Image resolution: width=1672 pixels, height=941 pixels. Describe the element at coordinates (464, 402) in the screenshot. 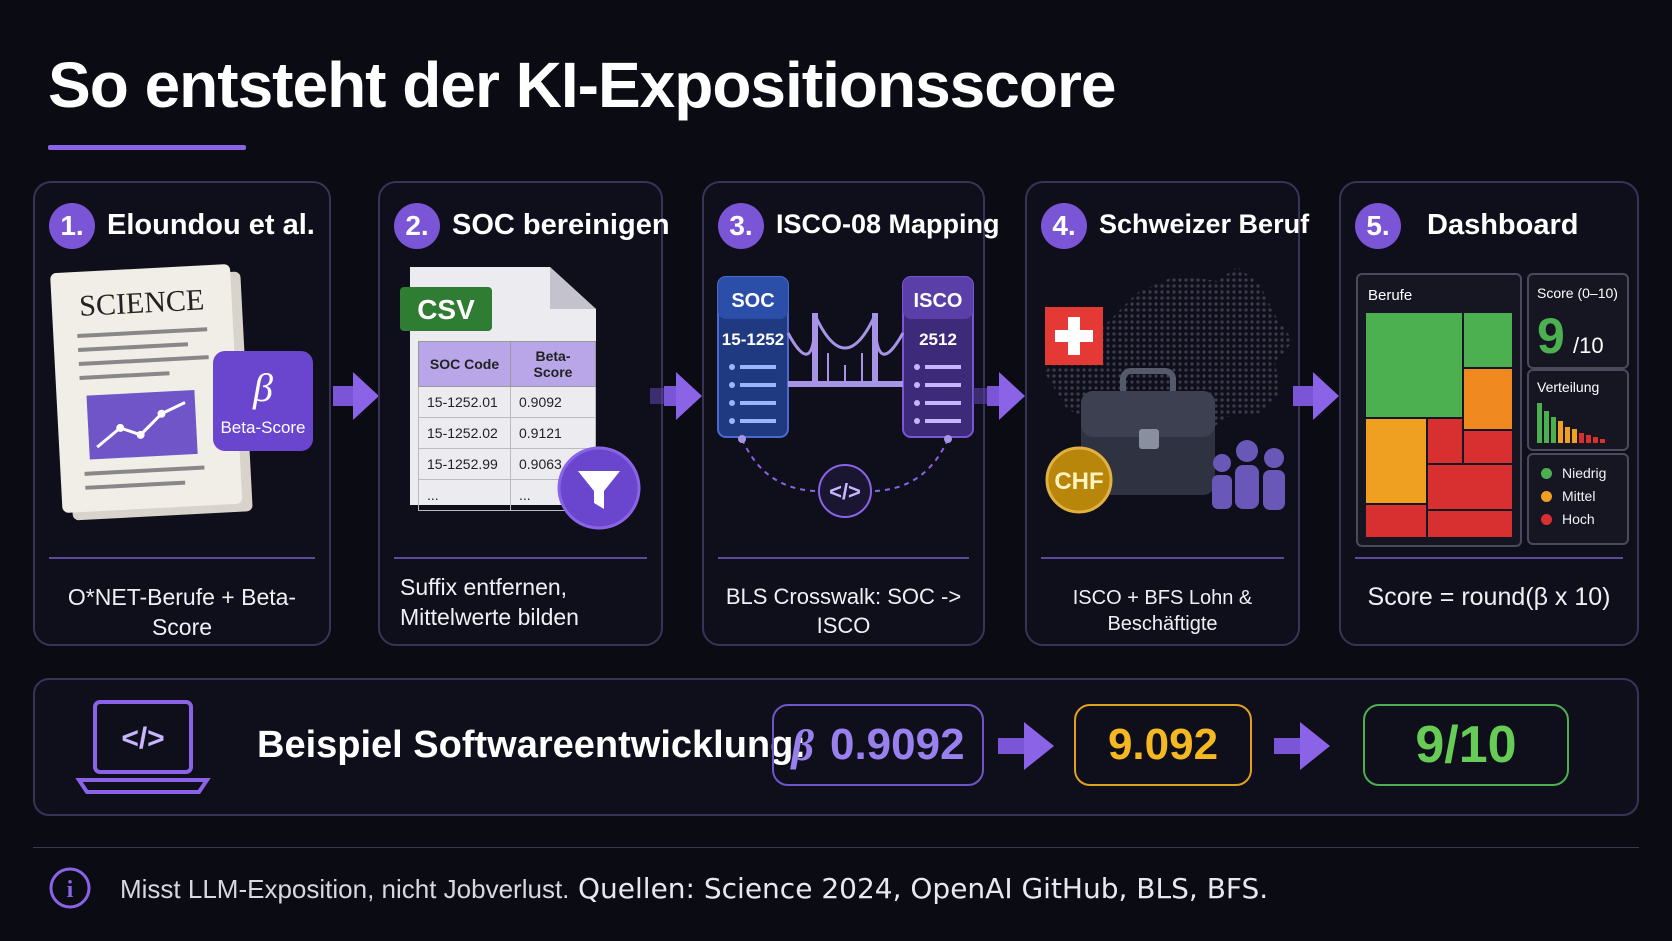

I see `table-cell: 15-1252.01` at that location.